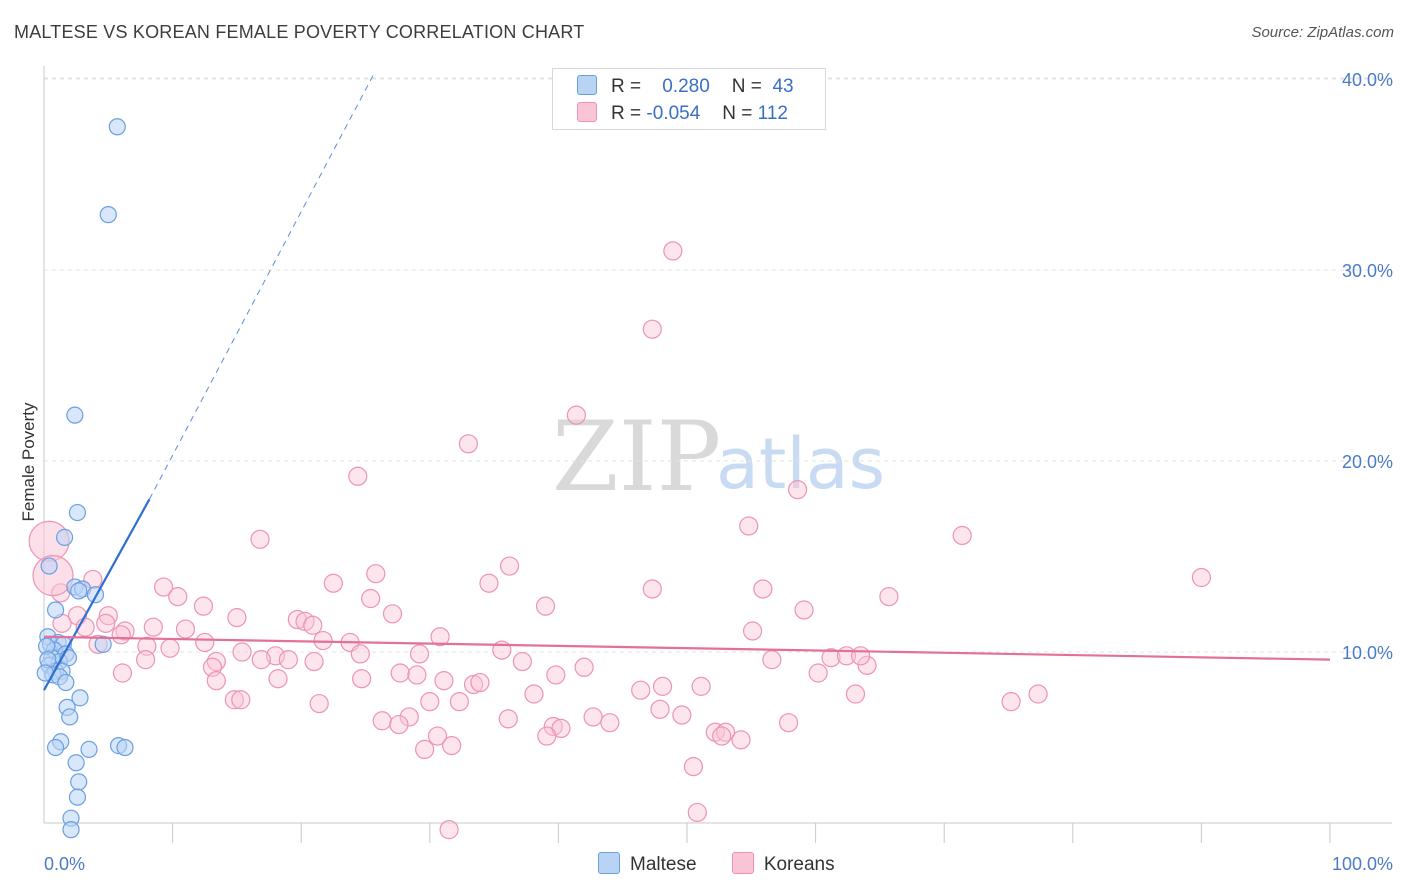 The height and width of the screenshot is (892, 1406). I want to click on koreans-n-label: N =, so click(737, 113).